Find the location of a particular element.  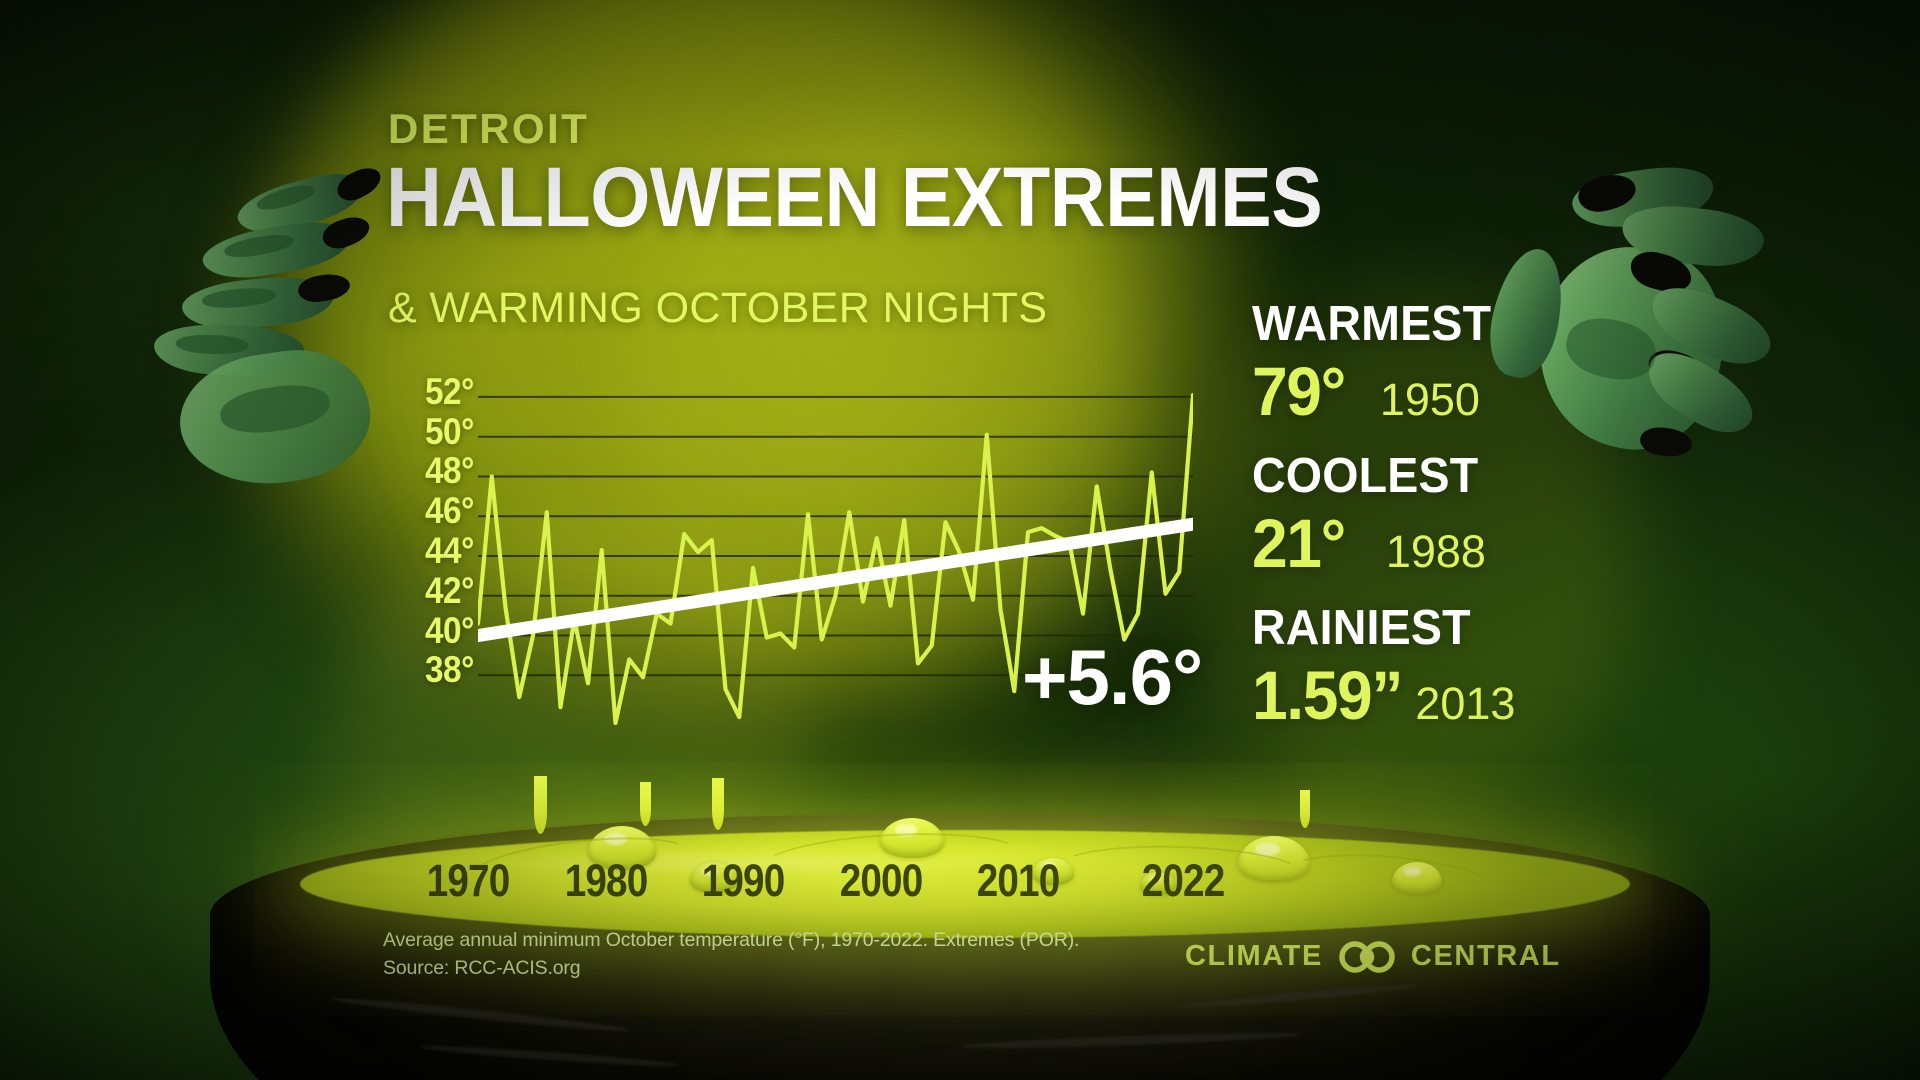

stat-block: COOLEST 21° 1988 is located at coordinates (1412, 514).